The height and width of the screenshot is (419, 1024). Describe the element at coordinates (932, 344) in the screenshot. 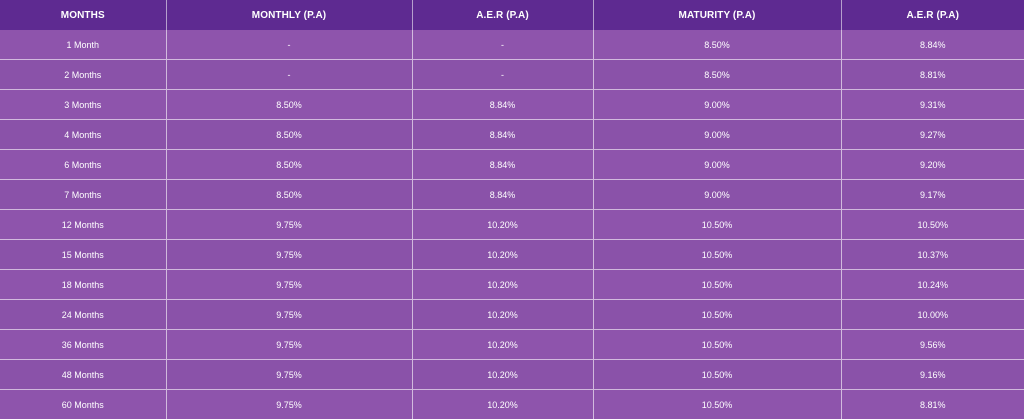

I see `cell-maturity-aer: 9.56%` at that location.